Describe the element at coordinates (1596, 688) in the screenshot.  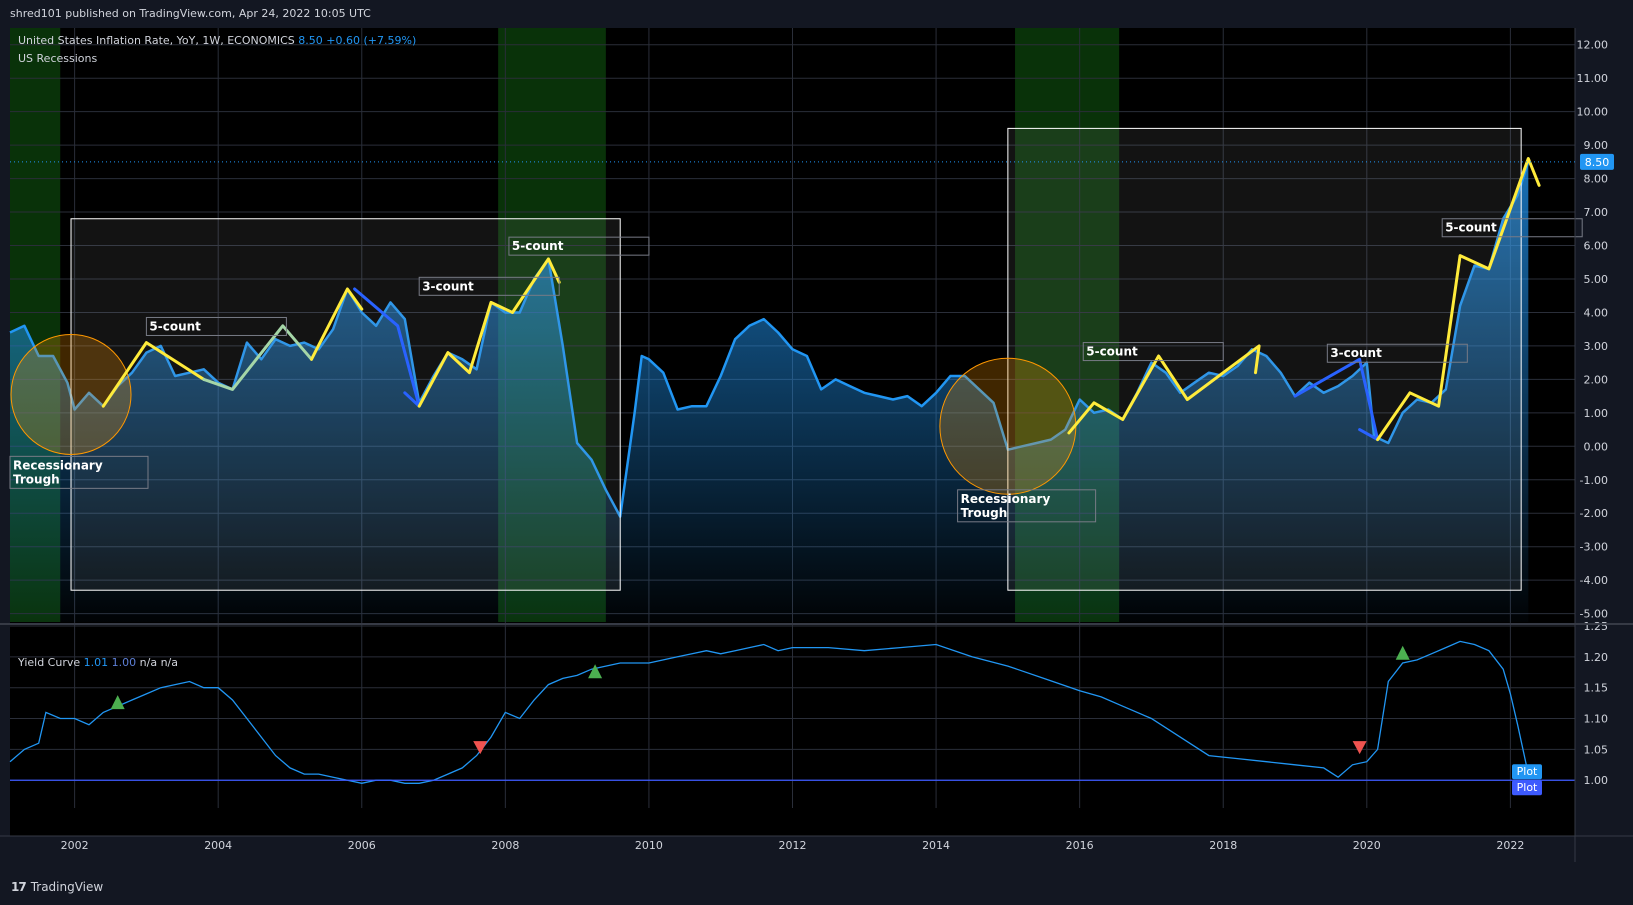
I see `yc-tick-label: 1.15` at that location.